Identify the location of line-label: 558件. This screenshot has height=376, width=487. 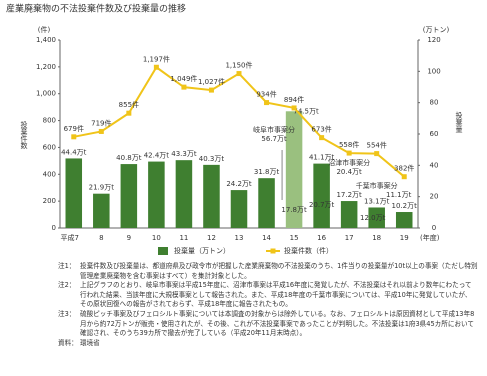
(349, 144).